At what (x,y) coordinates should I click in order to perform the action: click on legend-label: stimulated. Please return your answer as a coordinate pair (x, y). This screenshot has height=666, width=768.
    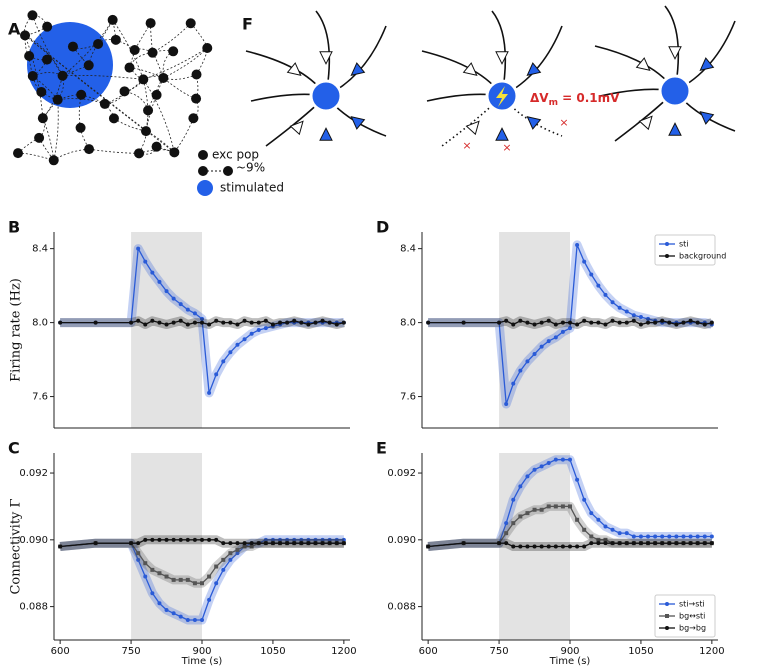
    Looking at the image, I should click on (252, 188).